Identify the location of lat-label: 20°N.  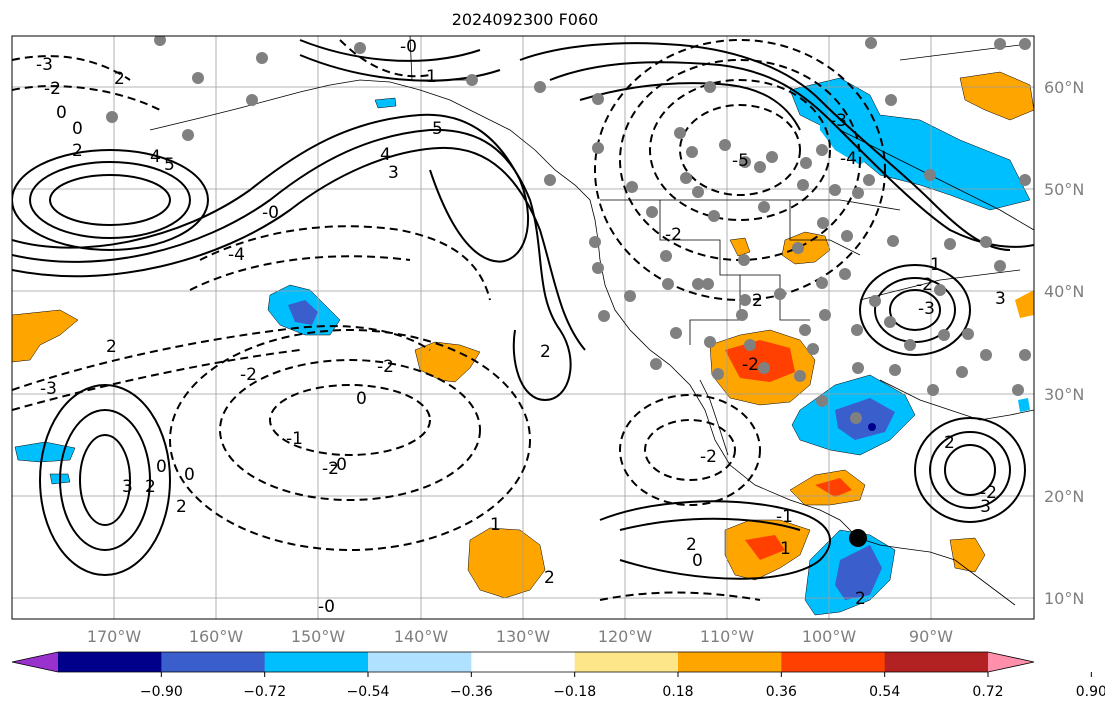
(1064, 496).